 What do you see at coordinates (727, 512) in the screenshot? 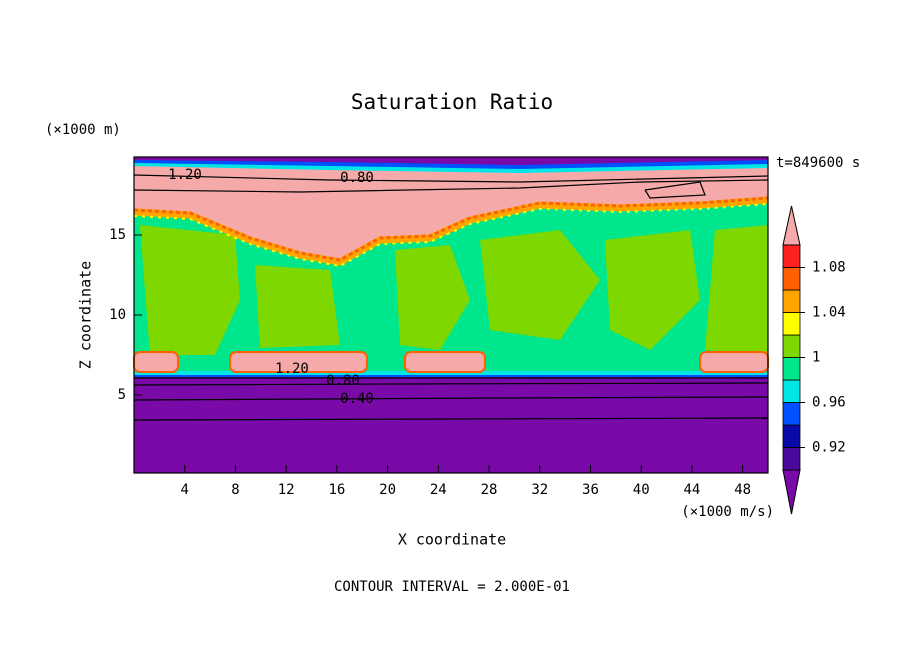
I see `x-unit: (×1000 m/s)` at bounding box center [727, 512].